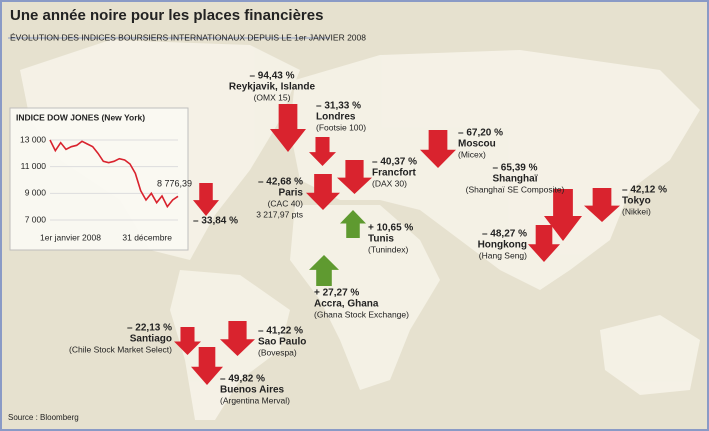 Image resolution: width=709 pixels, height=431 pixels. What do you see at coordinates (33, 139) in the screenshot?
I see `y-tick-label: 13 000` at bounding box center [33, 139].